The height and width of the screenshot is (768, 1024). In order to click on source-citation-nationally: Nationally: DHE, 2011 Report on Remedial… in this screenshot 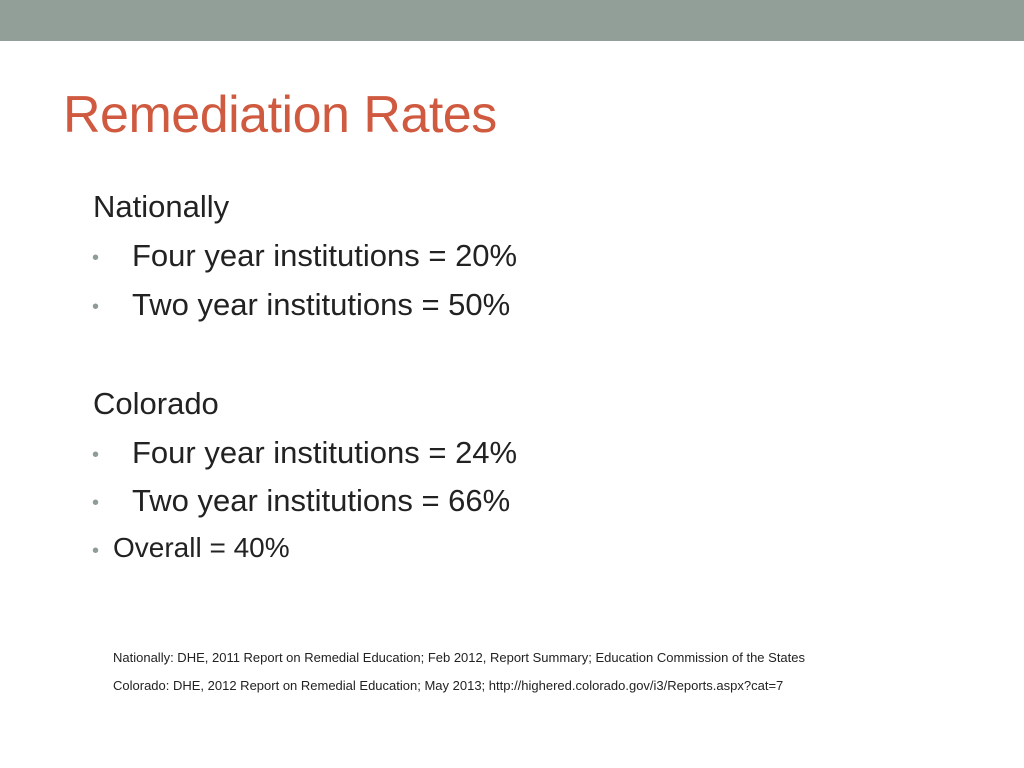, I will do `click(459, 657)`.